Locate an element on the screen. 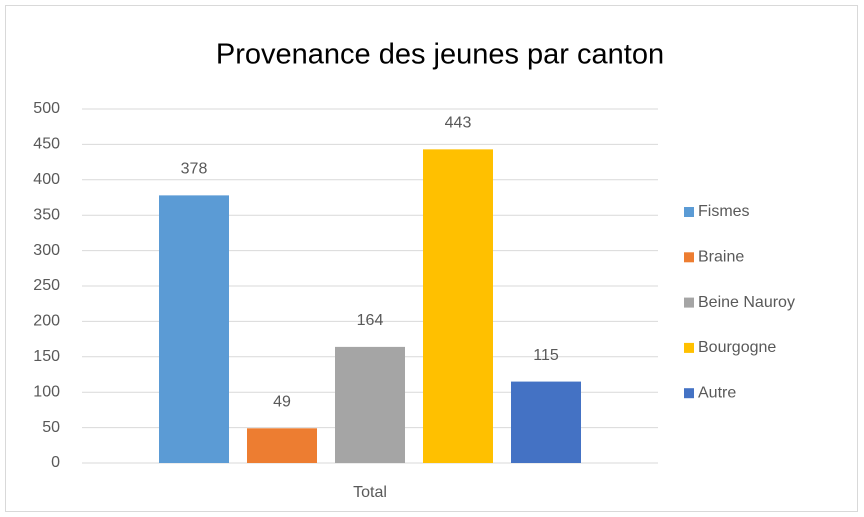 Image resolution: width=864 pixels, height=517 pixels. chart-title: Provenance des jeunes par canton is located at coordinates (440, 55).